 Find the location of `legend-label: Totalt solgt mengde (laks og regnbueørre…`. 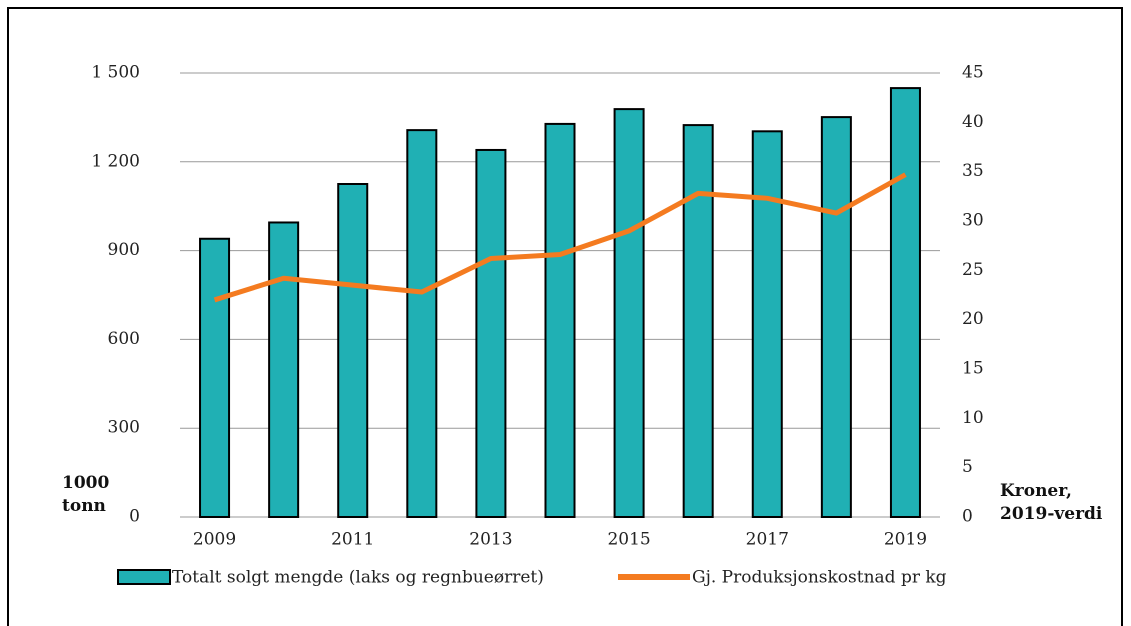

legend-label: Totalt solgt mengde (laks og regnbueørre… is located at coordinates (358, 578).